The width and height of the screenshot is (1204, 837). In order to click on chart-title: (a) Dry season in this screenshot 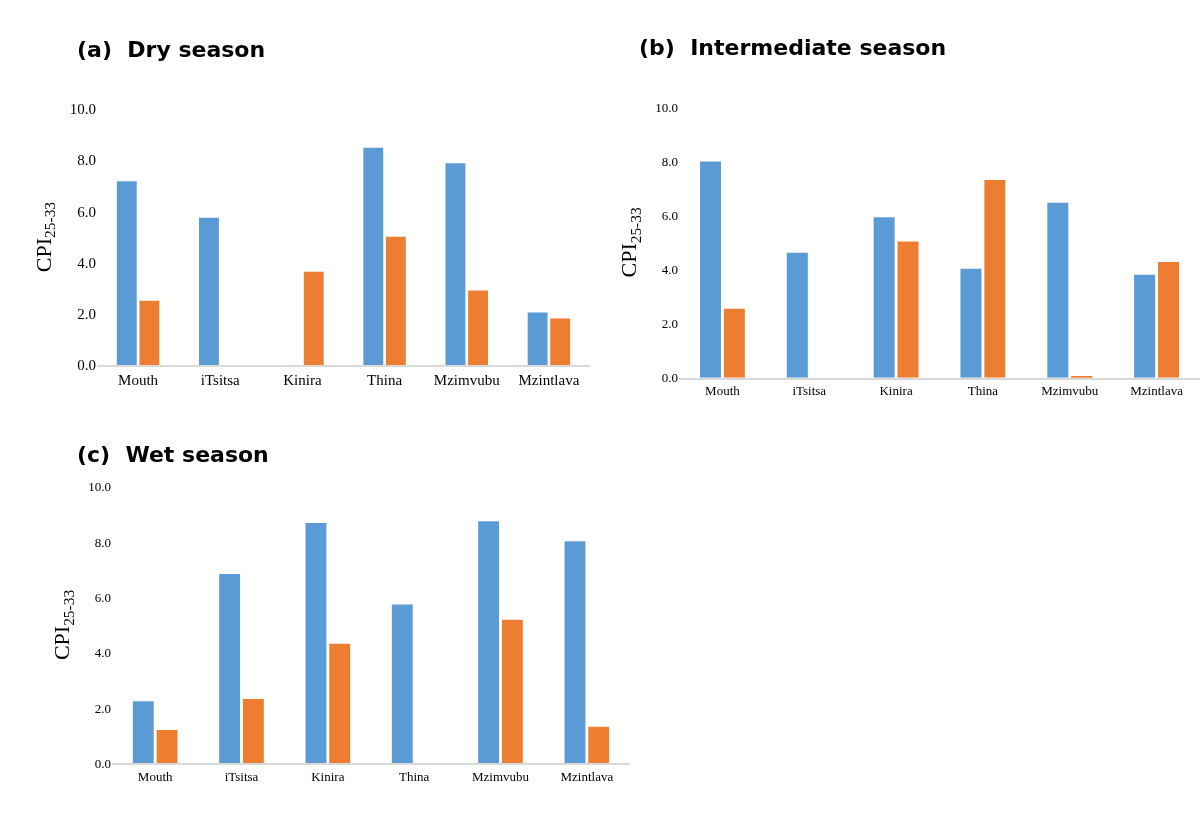, I will do `click(171, 49)`.